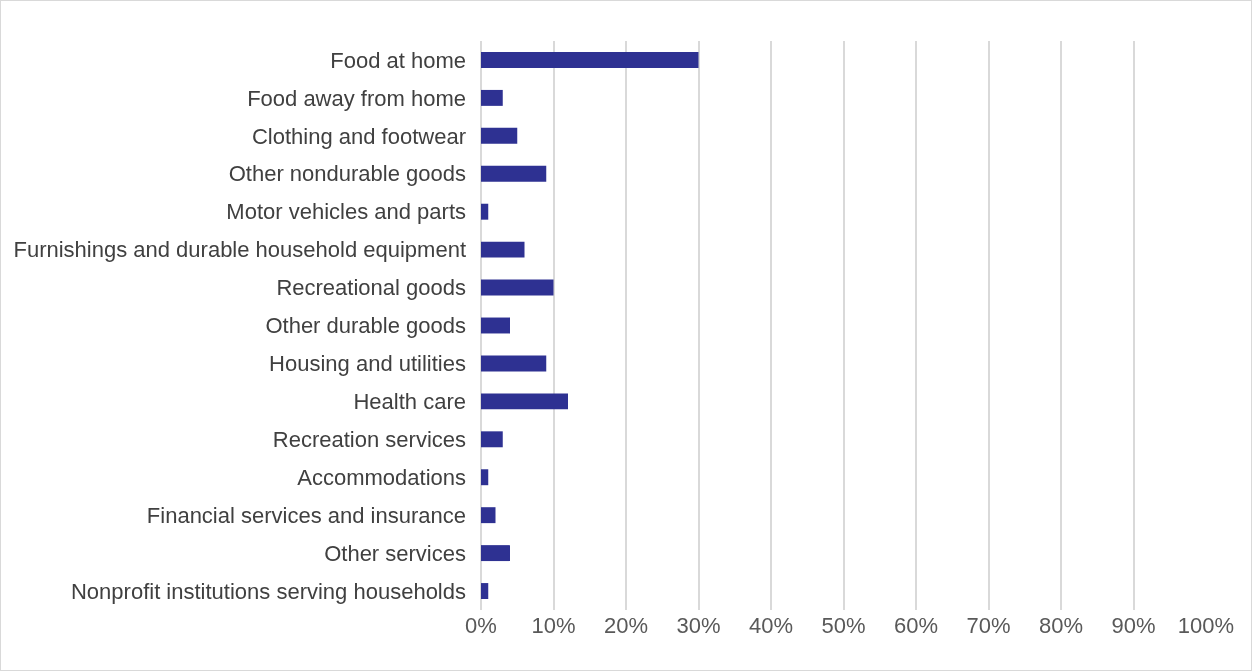  Describe the element at coordinates (626, 625) in the screenshot. I see `x-tick-label: 20%` at that location.